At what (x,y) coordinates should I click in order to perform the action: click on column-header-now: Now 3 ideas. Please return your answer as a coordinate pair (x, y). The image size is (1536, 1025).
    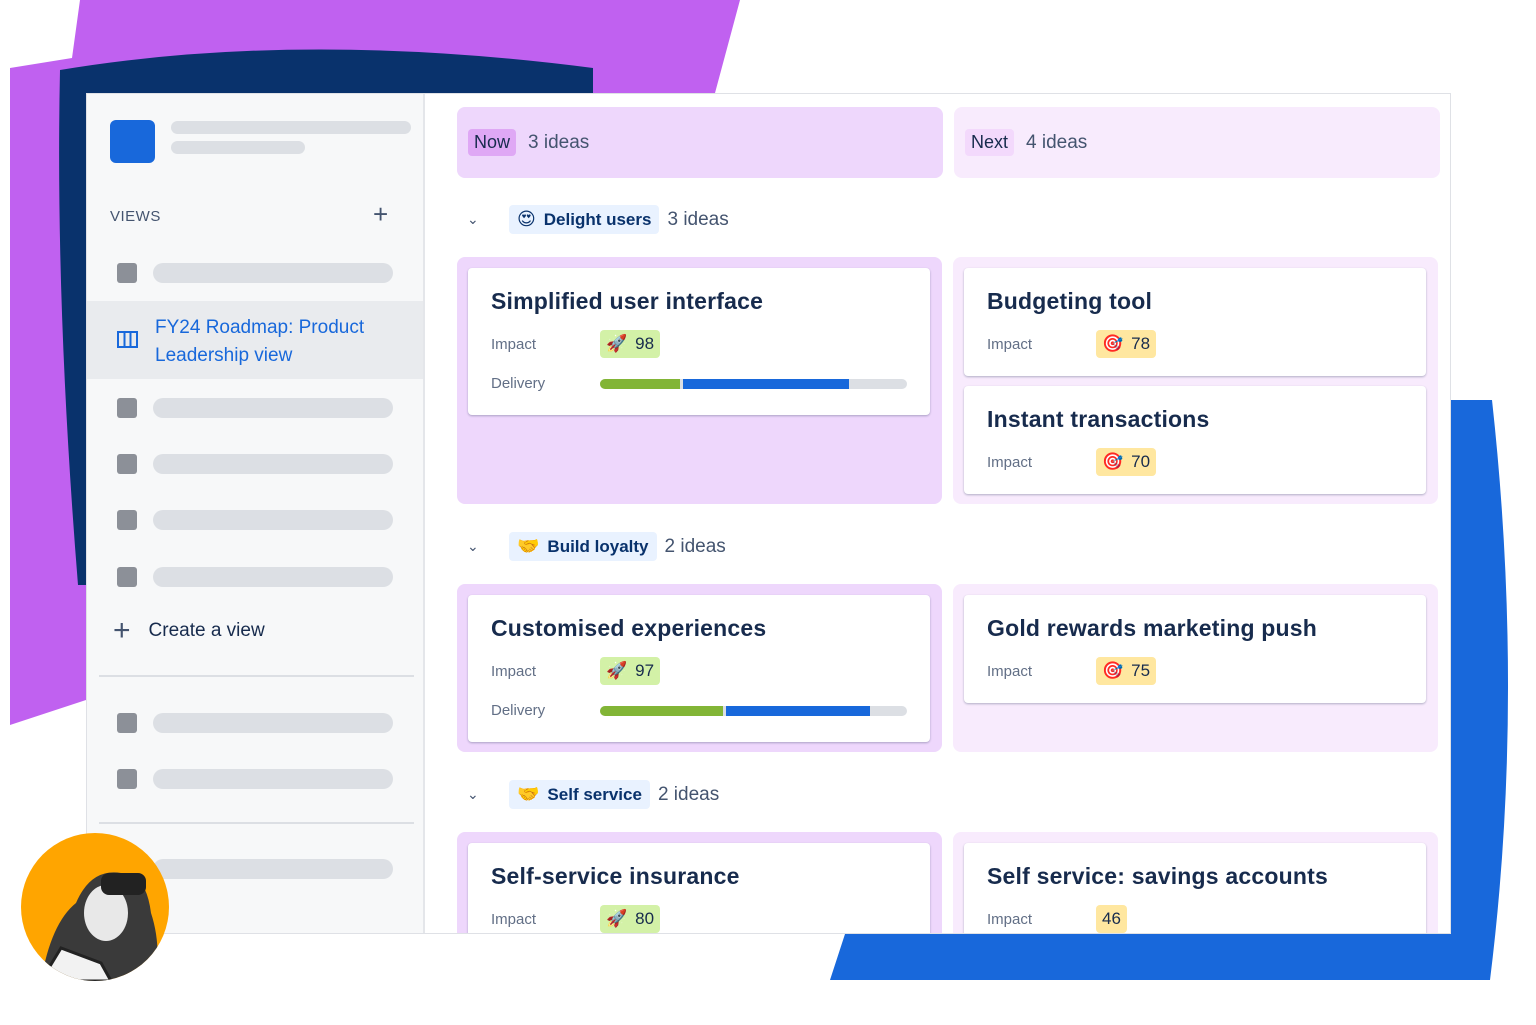
    Looking at the image, I should click on (700, 142).